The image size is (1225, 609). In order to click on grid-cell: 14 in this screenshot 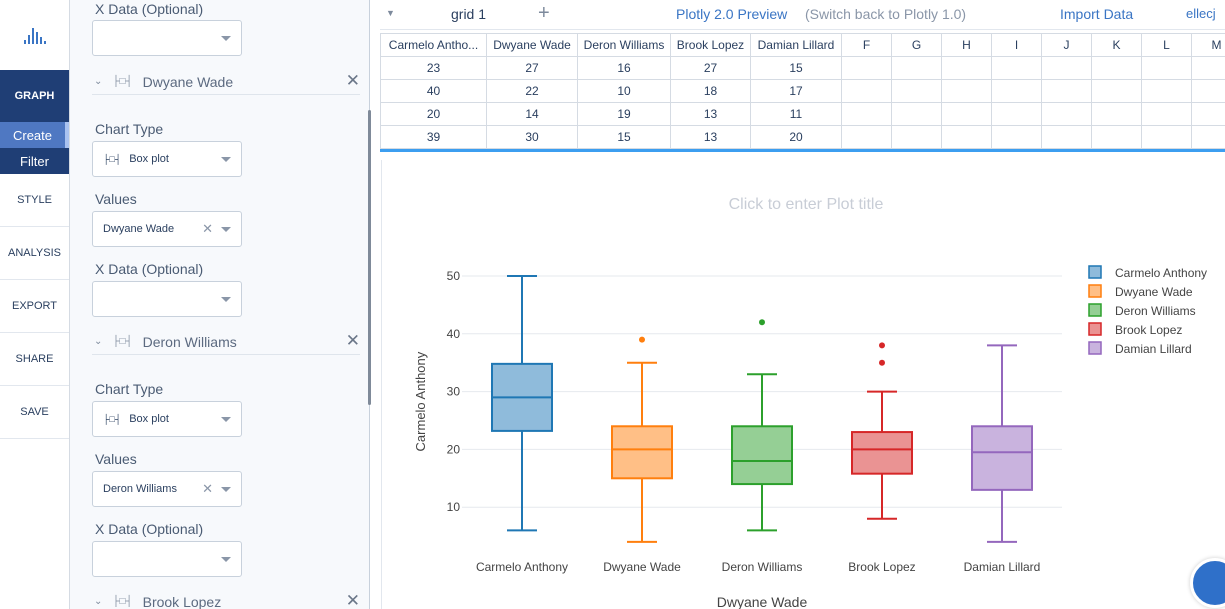, I will do `click(532, 114)`.